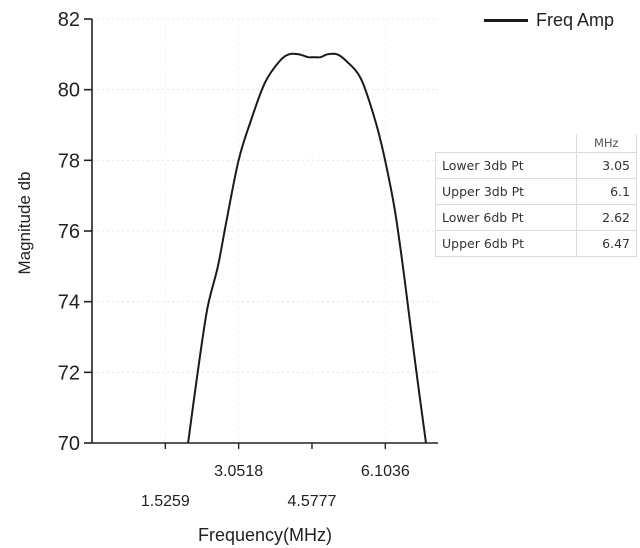 This screenshot has height=548, width=640. What do you see at coordinates (24, 222) in the screenshot?
I see `y-axis-label: Magnitude db` at bounding box center [24, 222].